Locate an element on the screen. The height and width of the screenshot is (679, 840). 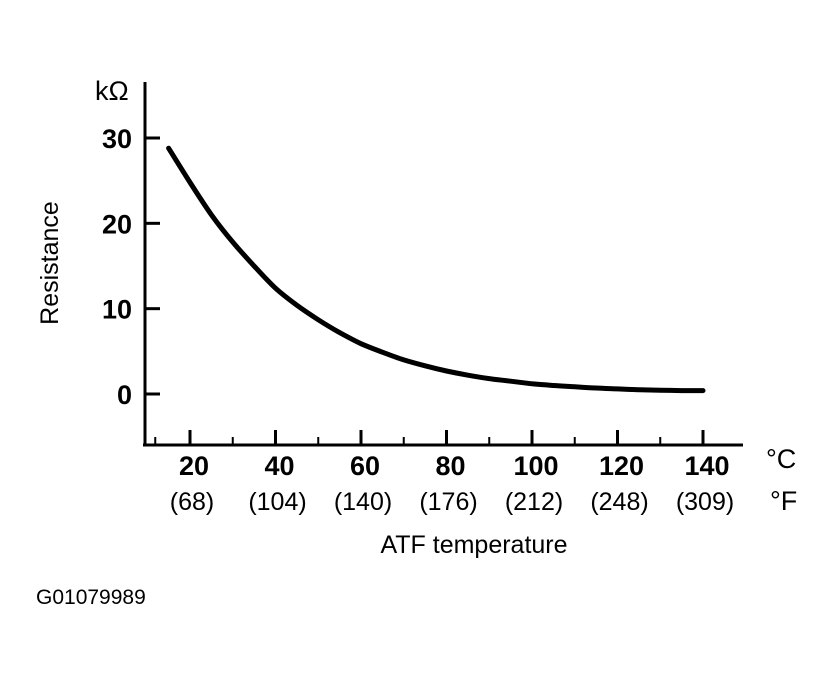
x-axis-title: ATF temperature is located at coordinates (473, 545).